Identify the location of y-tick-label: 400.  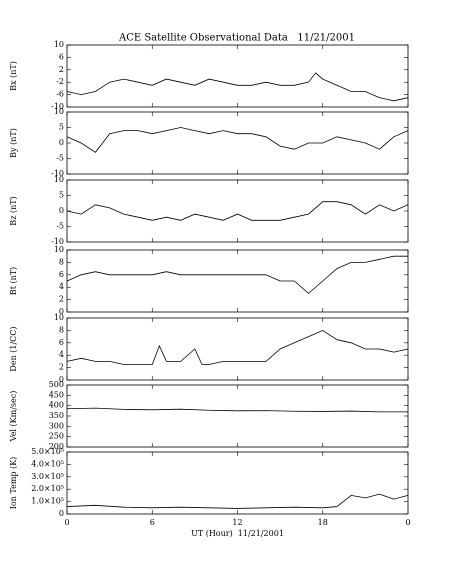
(56, 405).